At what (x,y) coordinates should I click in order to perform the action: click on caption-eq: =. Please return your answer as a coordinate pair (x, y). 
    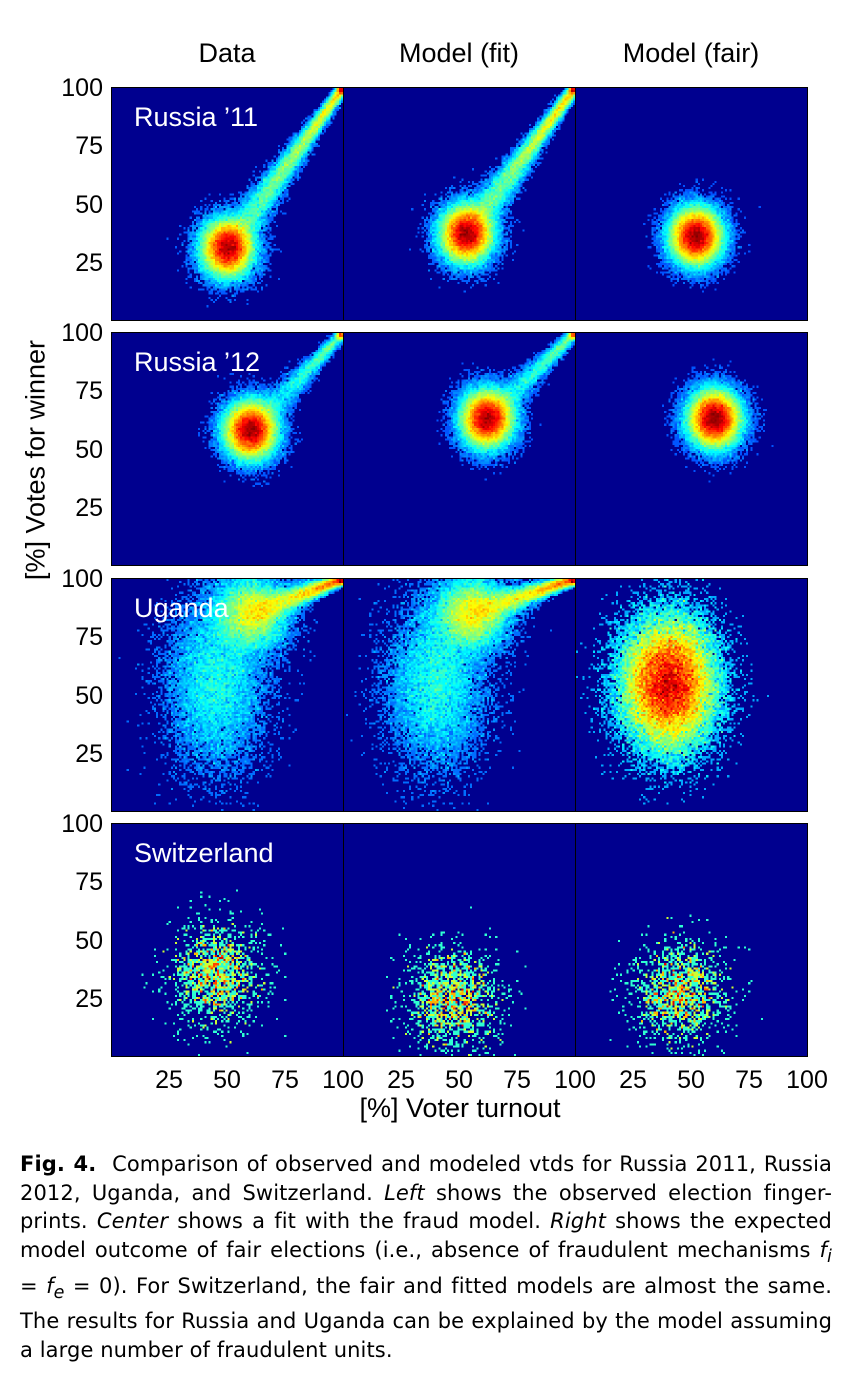
    Looking at the image, I should click on (33, 1285).